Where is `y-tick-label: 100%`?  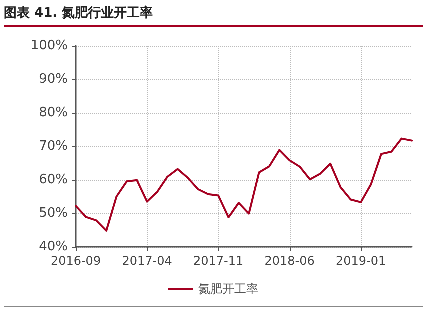
y-tick-label: 100% is located at coordinates (49, 46).